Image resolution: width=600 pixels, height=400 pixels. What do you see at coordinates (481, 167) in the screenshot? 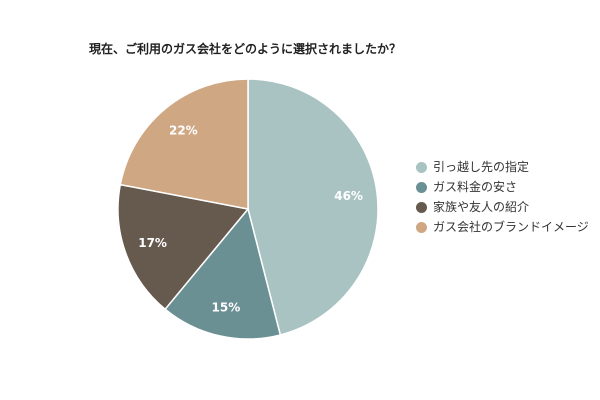
I see `legend-label: 引っ越し先の指定` at bounding box center [481, 167].